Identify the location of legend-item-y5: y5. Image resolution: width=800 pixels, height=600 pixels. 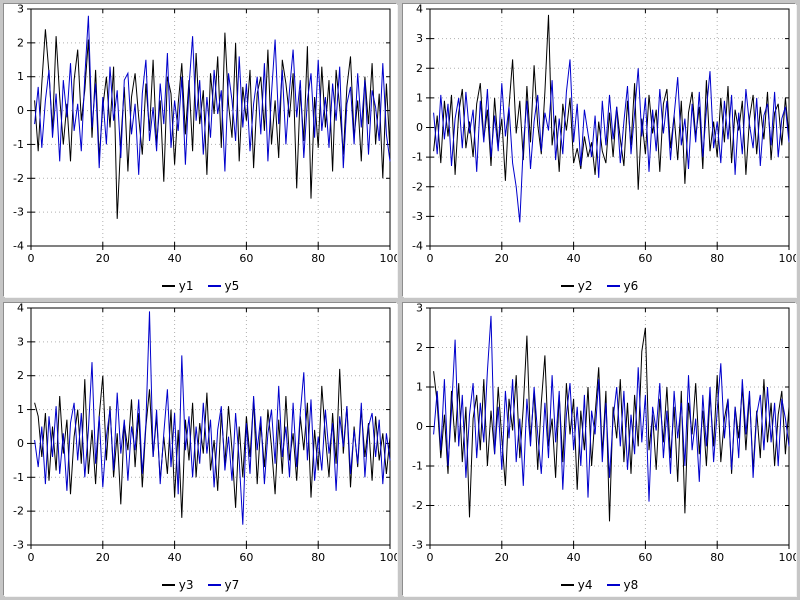
(223, 286).